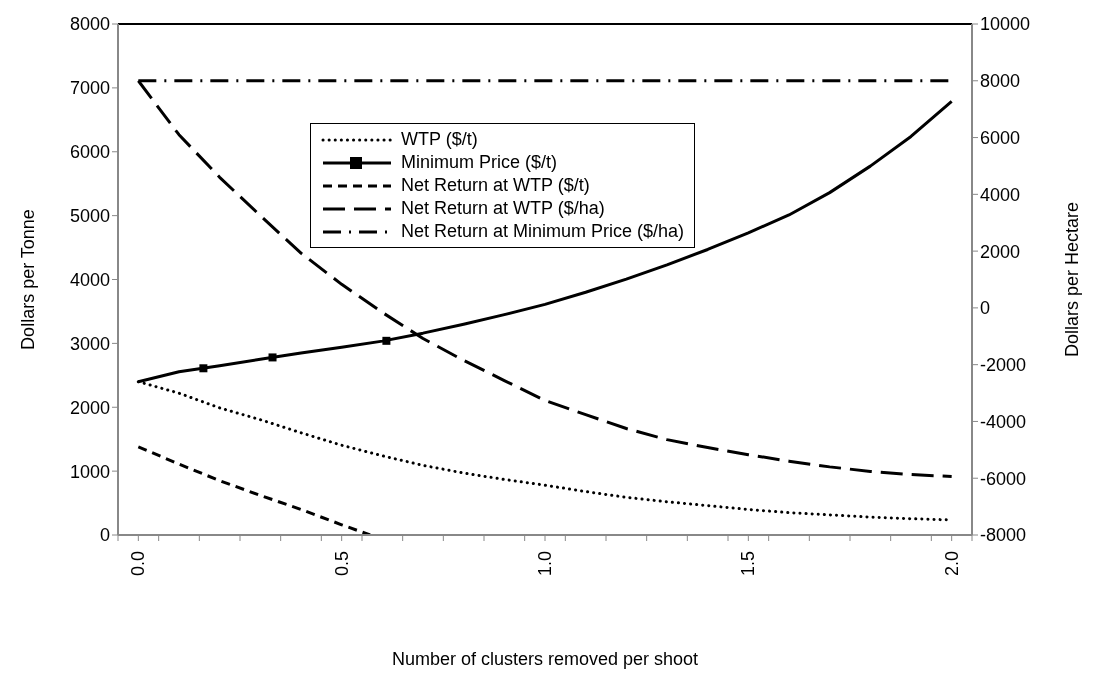  I want to click on y2-tick-label: -2000, so click(1003, 365).